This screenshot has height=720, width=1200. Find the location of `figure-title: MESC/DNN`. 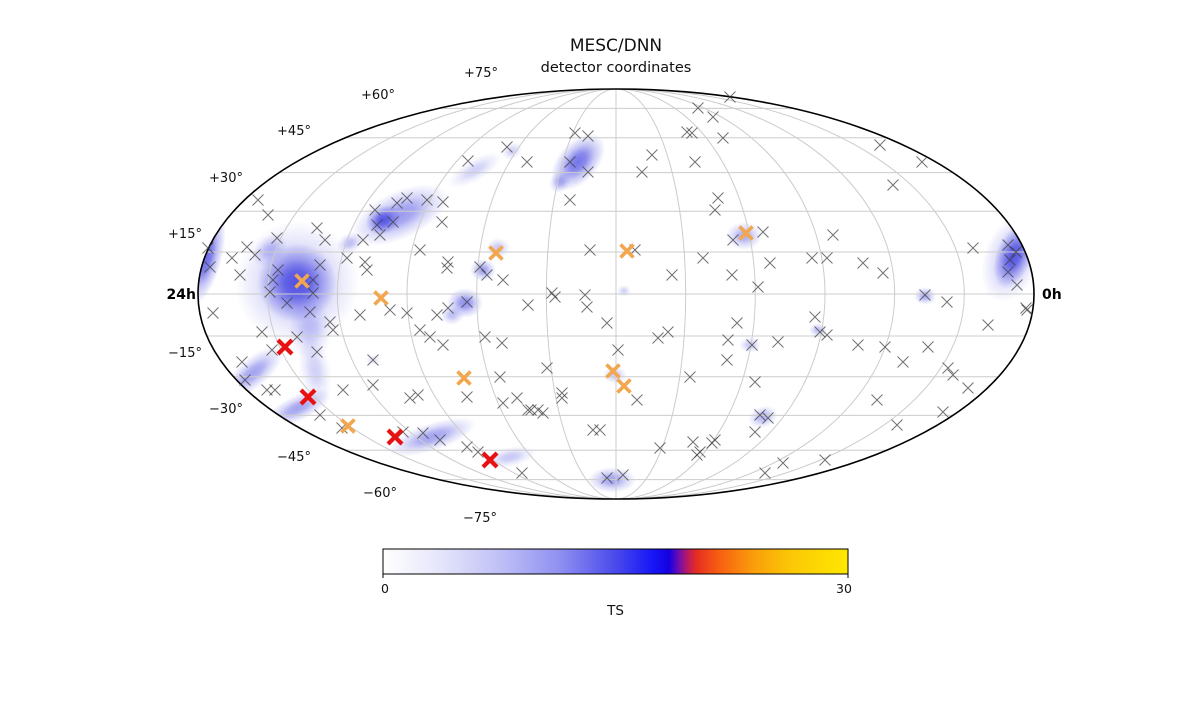

figure-title: MESC/DNN is located at coordinates (616, 46).